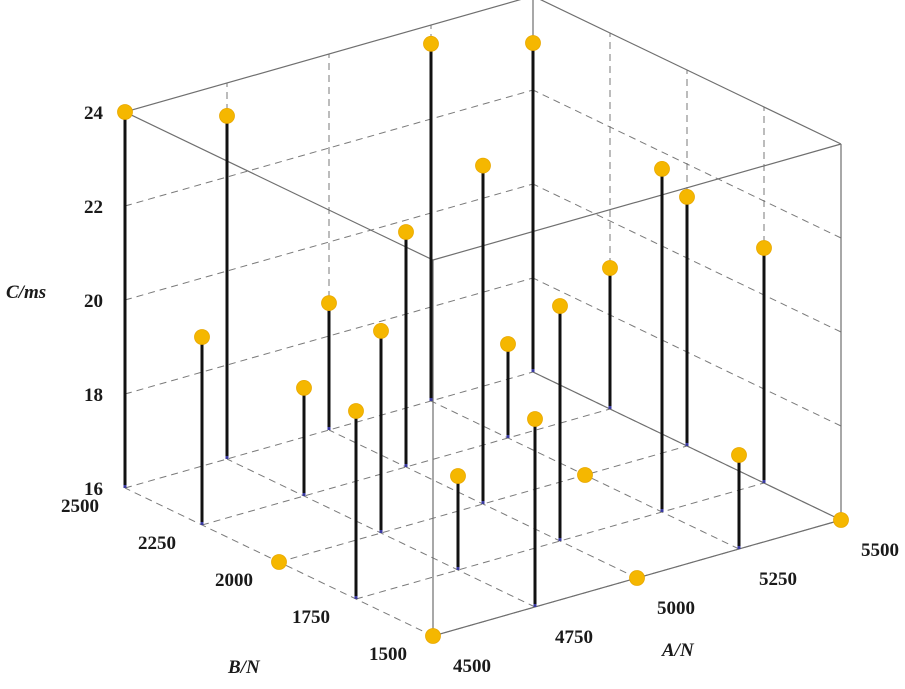  I want to click on x-tick-label: 4750, so click(574, 637).